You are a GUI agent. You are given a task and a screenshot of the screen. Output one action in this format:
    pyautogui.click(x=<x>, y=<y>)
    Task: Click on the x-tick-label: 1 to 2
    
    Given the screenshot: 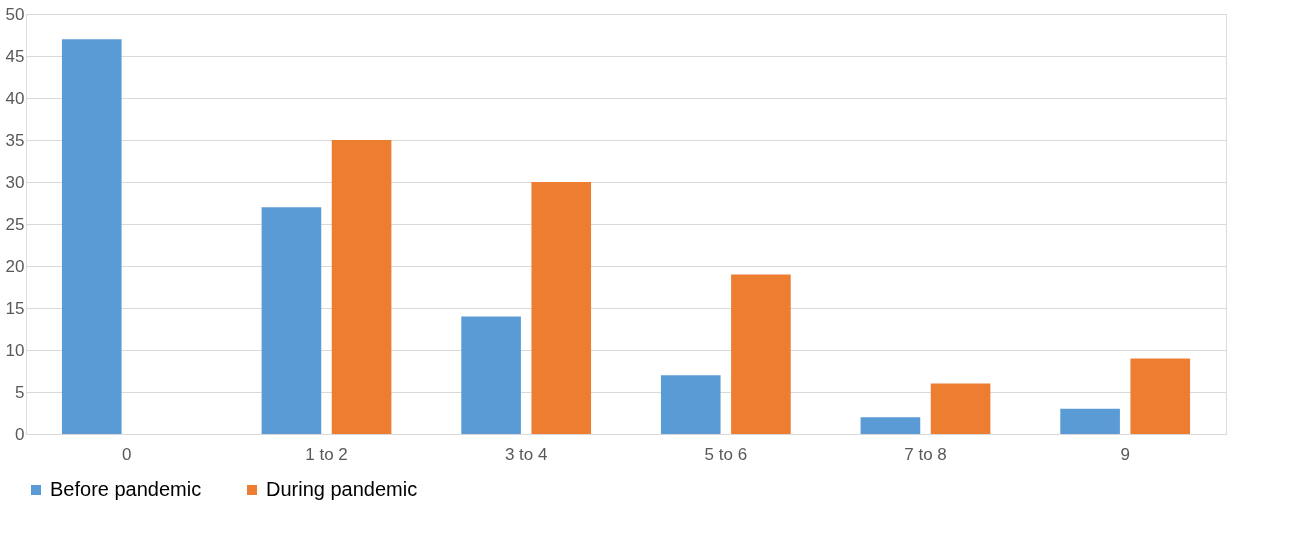 What is the action you would take?
    pyautogui.click(x=326, y=454)
    